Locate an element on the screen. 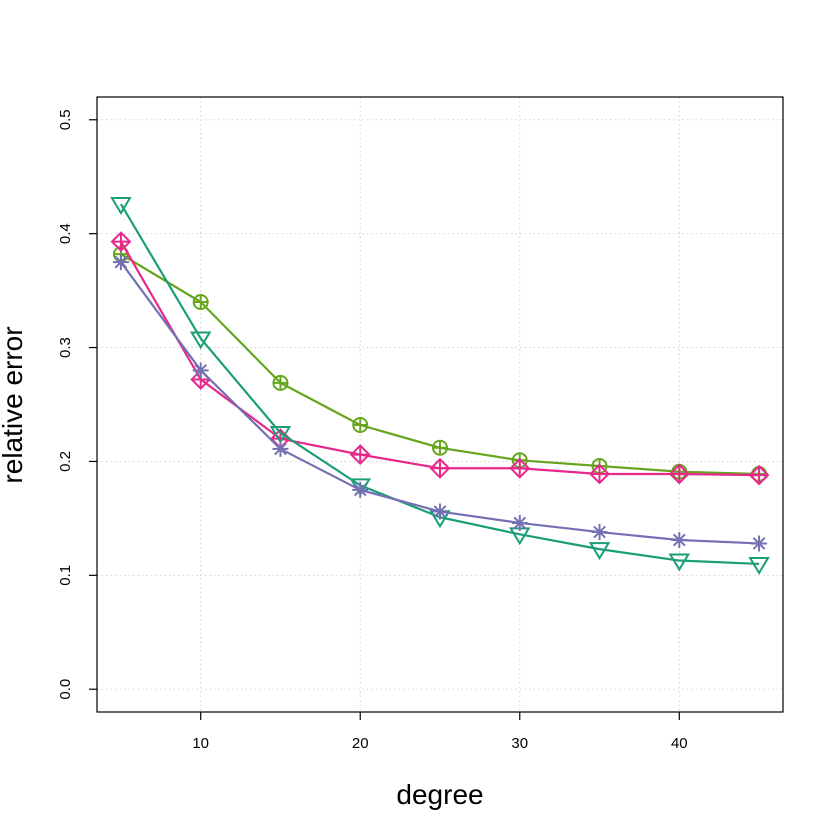 The image size is (834, 834). y-tick-label: 0.4 is located at coordinates (65, 233).